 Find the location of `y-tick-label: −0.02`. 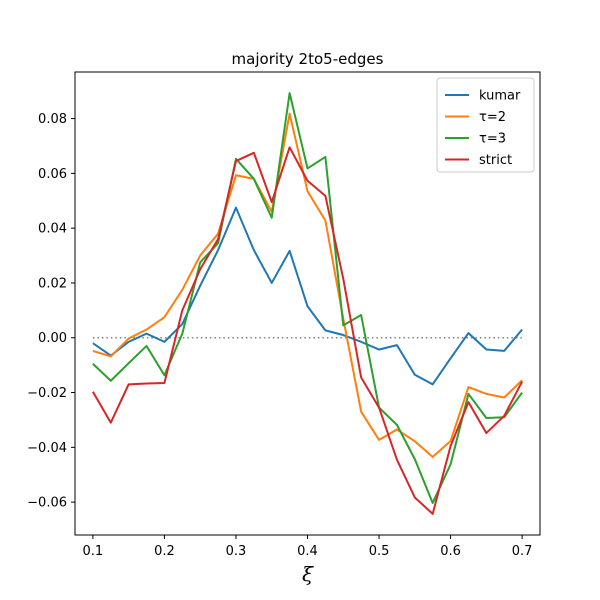

y-tick-label: −0.02 is located at coordinates (47, 393).